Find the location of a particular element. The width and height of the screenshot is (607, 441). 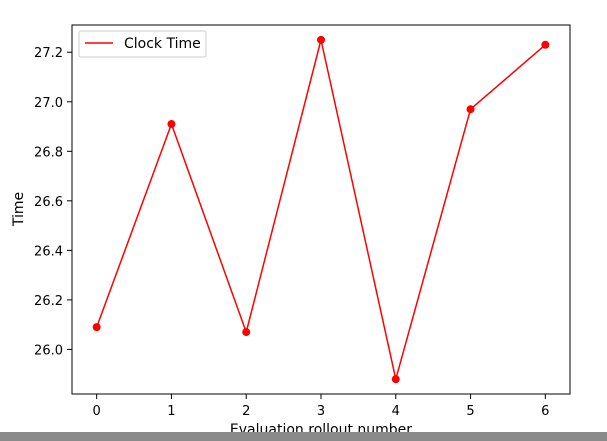

y-tick-label: 26.8 is located at coordinates (48, 152).